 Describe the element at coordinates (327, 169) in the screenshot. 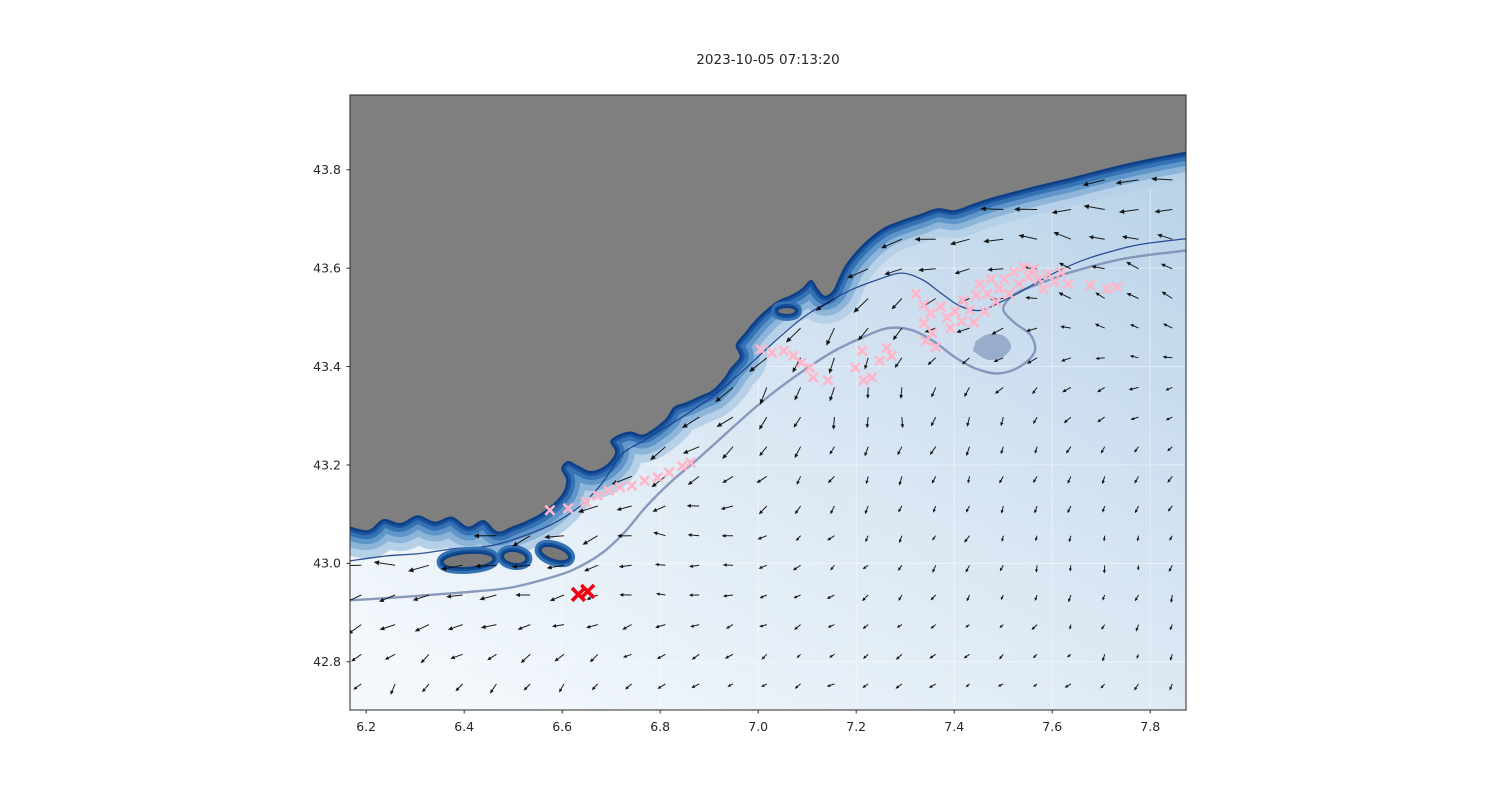

I see `y-tick-label: 43.8` at that location.